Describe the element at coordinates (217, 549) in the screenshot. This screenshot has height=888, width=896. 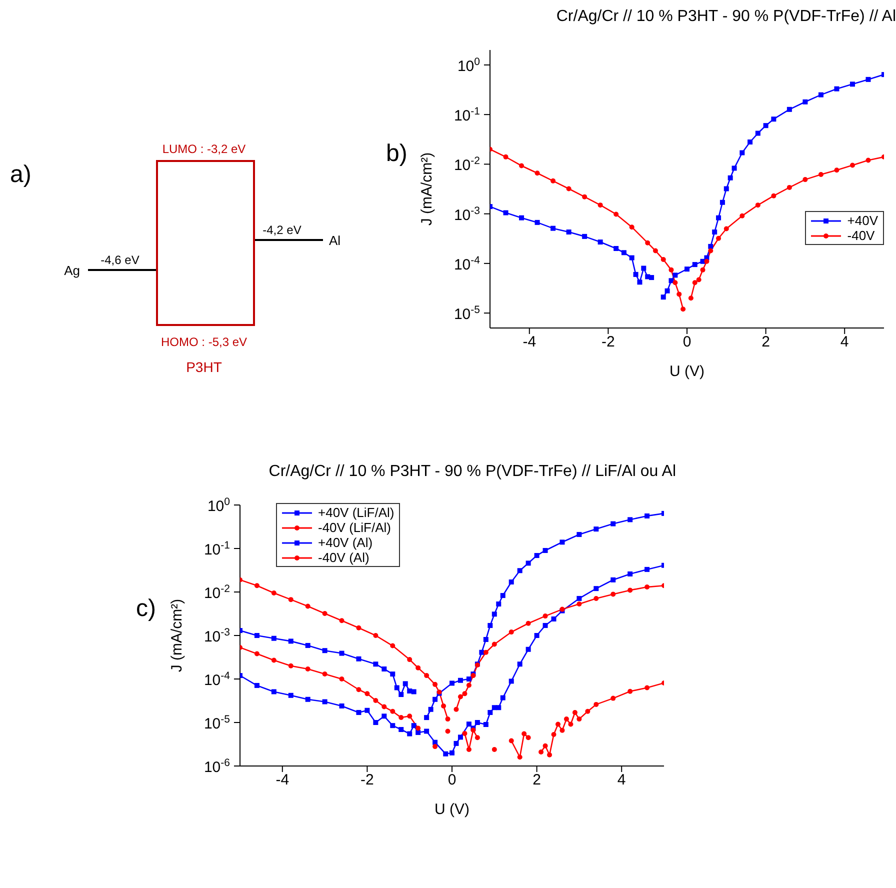
I see `y-tick-label: 10$^{-1}$` at that location.